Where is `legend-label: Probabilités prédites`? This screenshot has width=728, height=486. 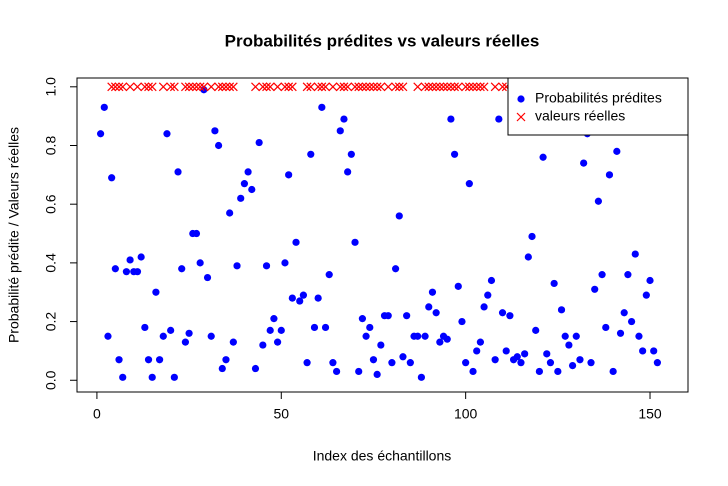
legend-label: Probabilités prédites is located at coordinates (598, 98).